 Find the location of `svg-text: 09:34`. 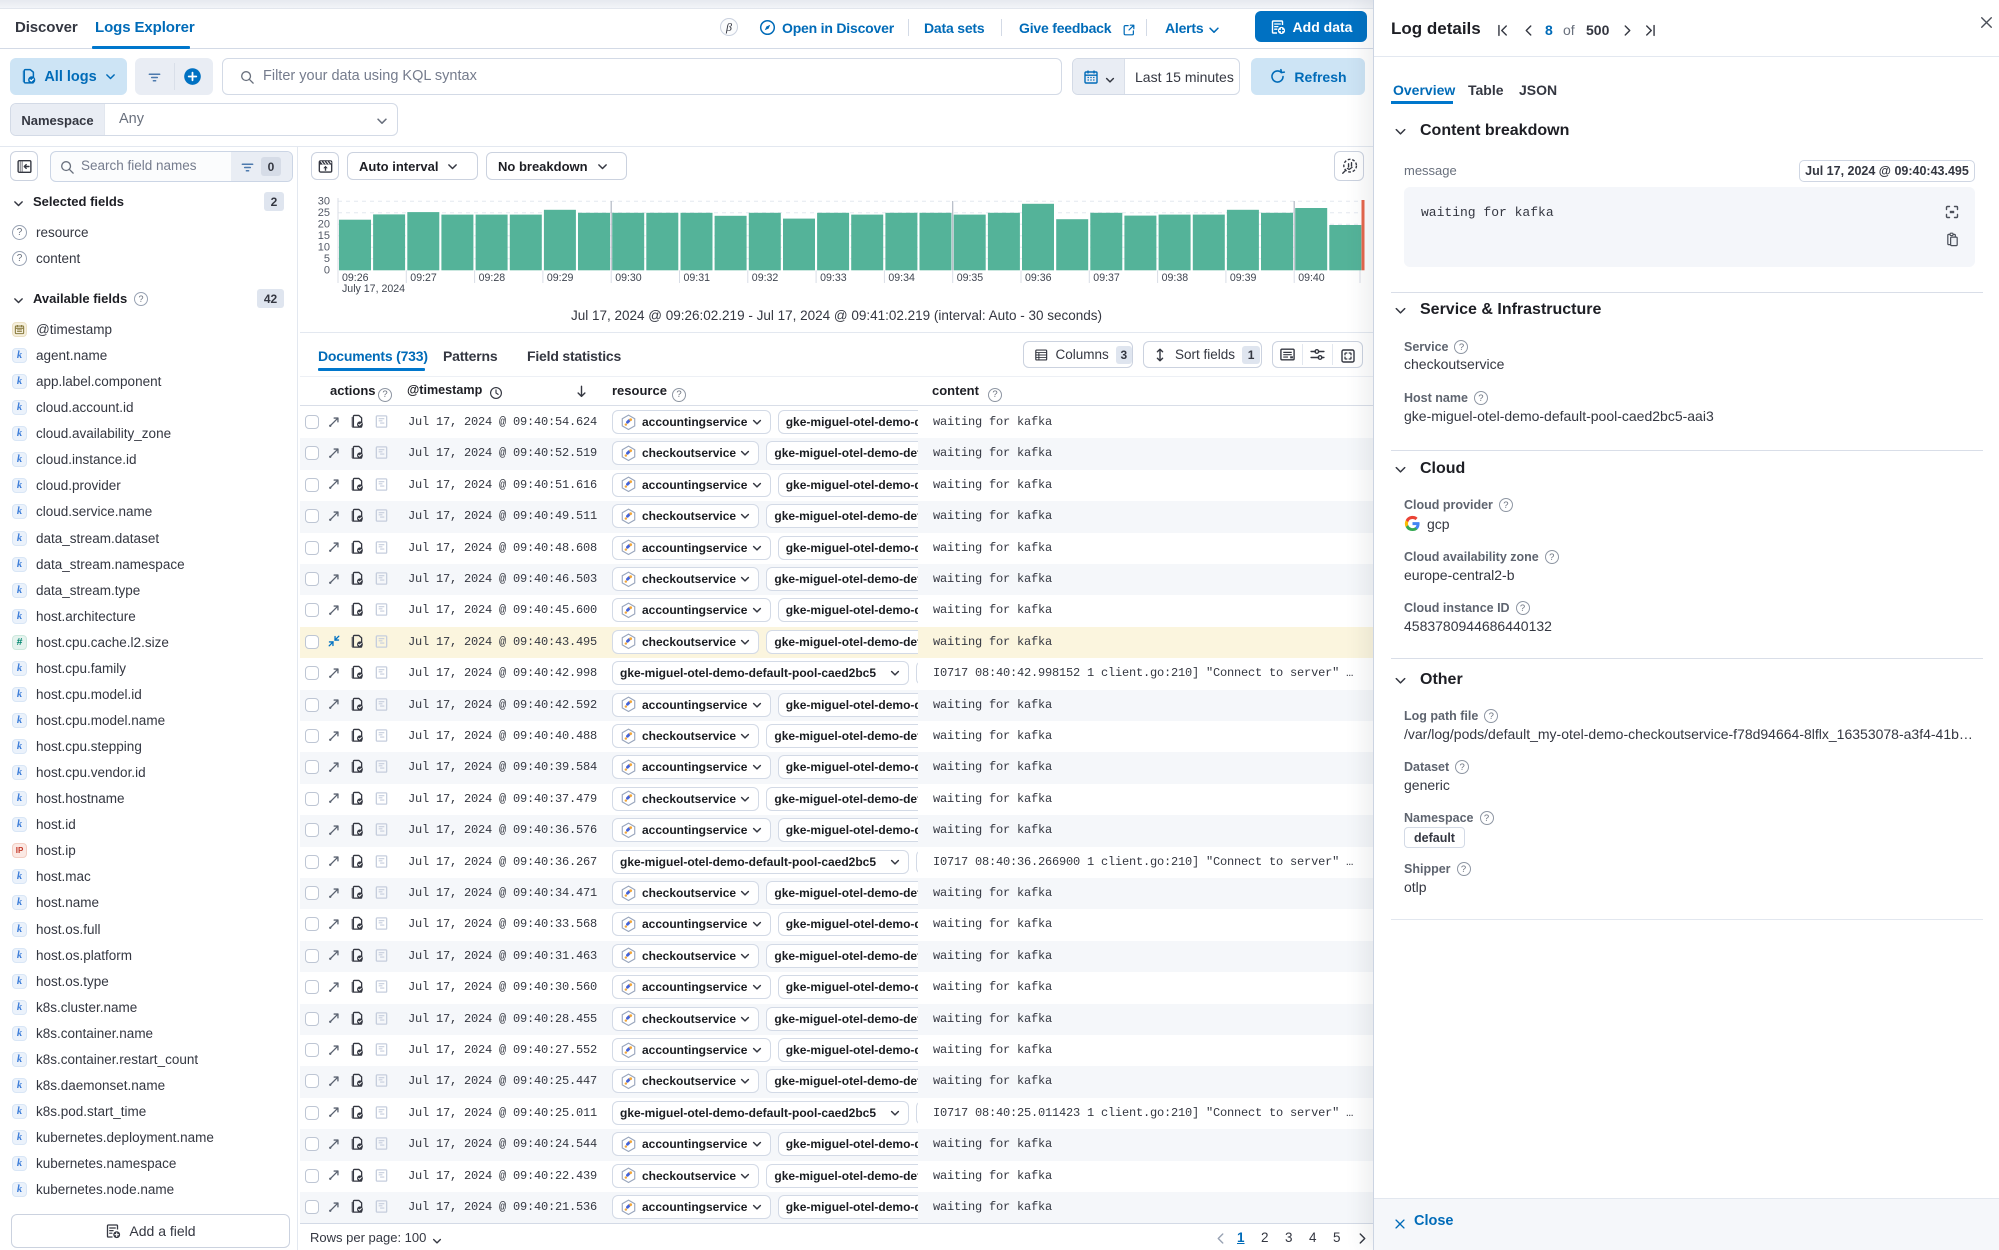

svg-text: 09:34 is located at coordinates (901, 278).